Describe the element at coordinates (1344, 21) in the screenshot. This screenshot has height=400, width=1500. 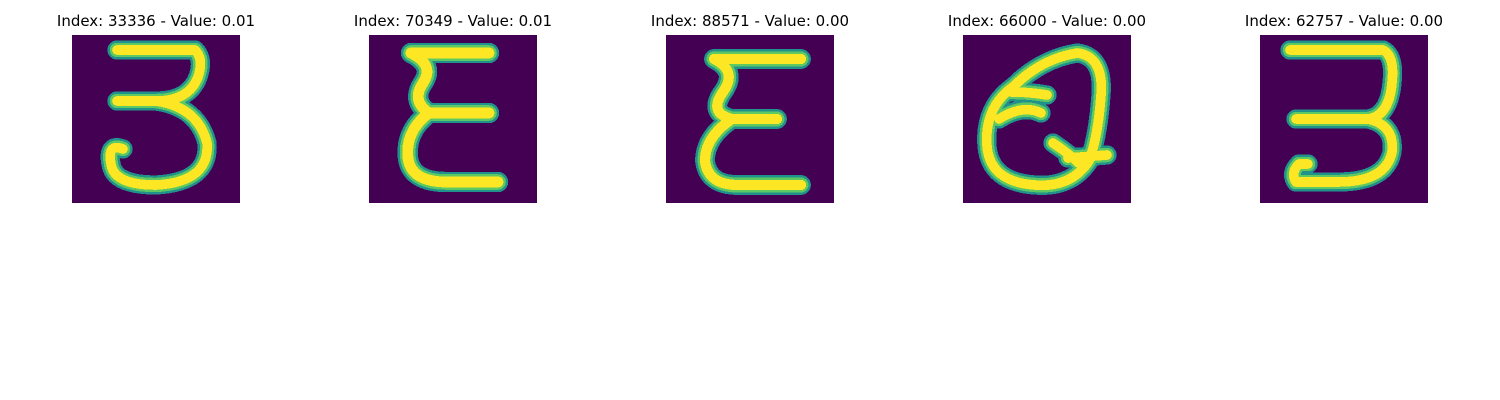
I see `panel-title: Index: 62757 - Value: 0.00` at that location.